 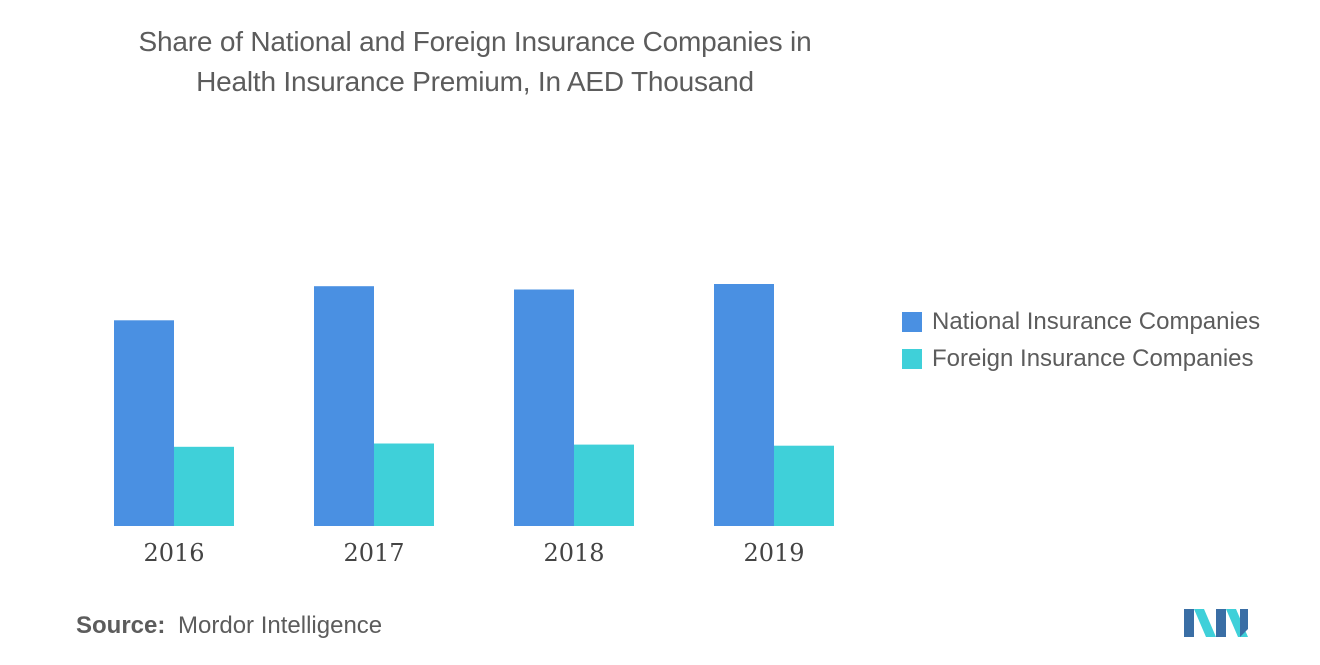 What do you see at coordinates (1216, 623) in the screenshot?
I see `mordor-intelligence-logo-icon` at bounding box center [1216, 623].